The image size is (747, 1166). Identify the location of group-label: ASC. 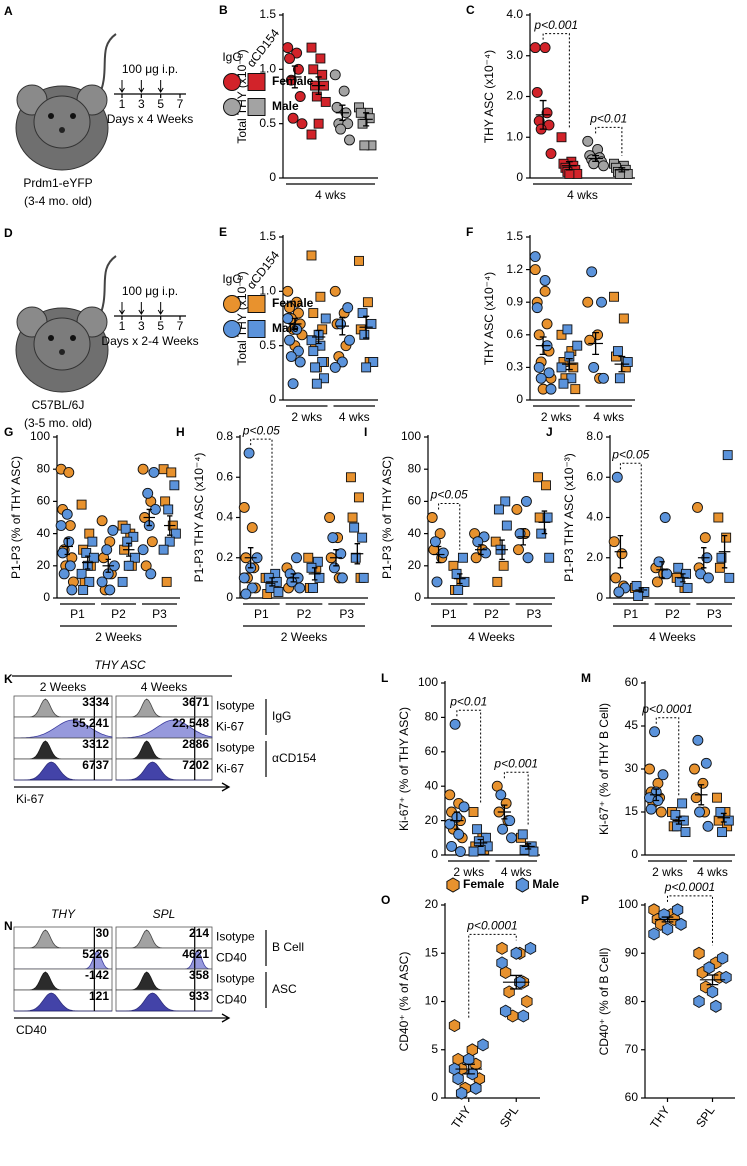
(284, 989).